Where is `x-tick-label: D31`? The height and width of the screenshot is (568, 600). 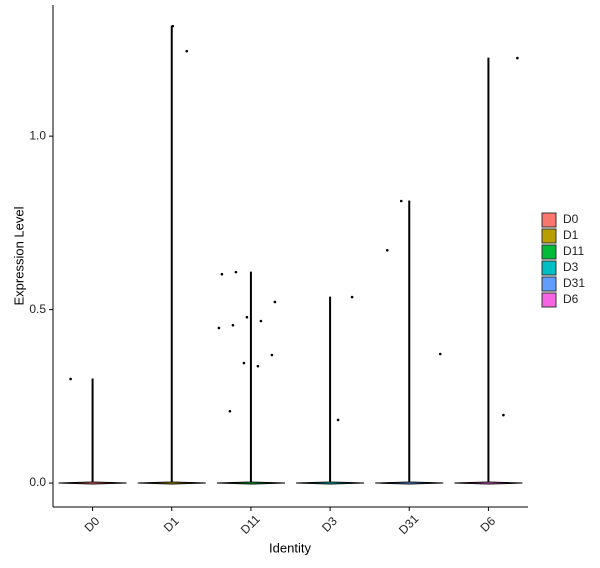
x-tick-label: D31 is located at coordinates (409, 524).